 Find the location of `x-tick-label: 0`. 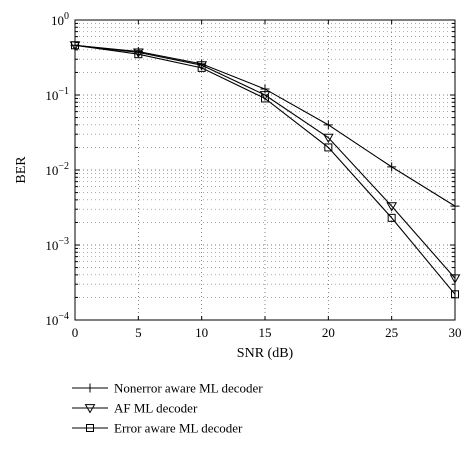

x-tick-label: 0 is located at coordinates (75, 332).